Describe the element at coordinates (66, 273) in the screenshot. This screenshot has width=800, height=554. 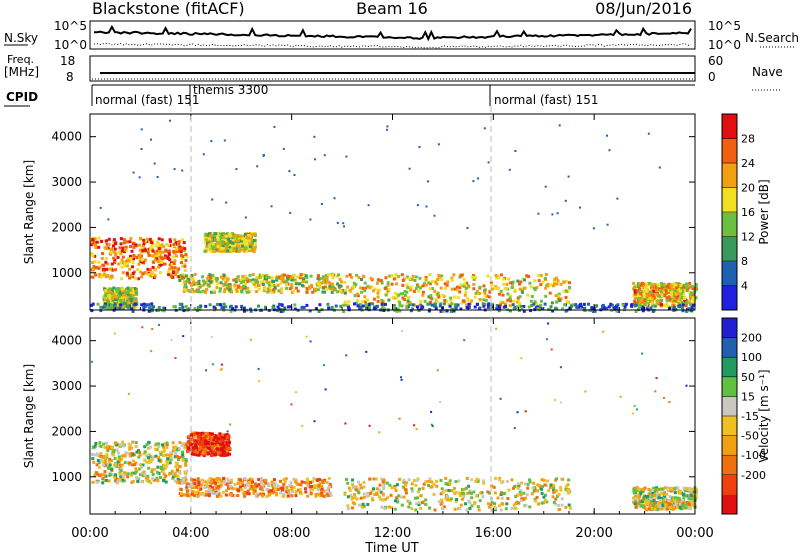
I see `y-tick-label: 1000` at that location.